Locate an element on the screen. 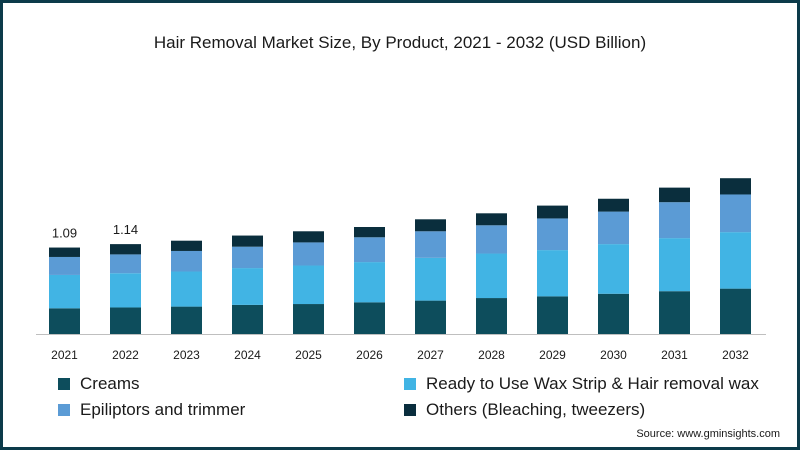 The width and height of the screenshot is (800, 450). x-tick-label-2022: 2022 is located at coordinates (125, 355).